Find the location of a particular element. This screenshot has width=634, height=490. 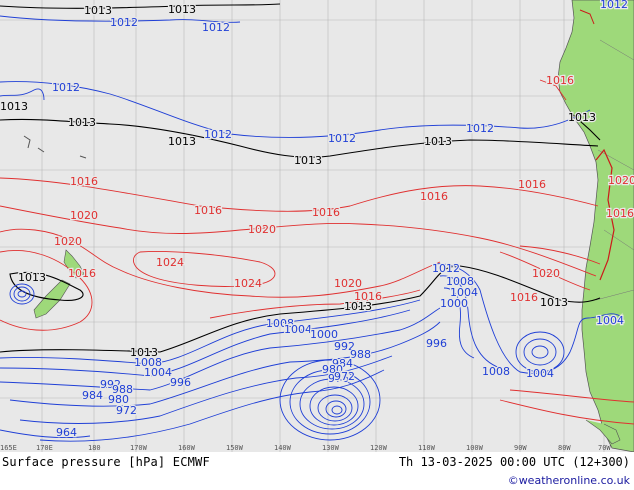

isobar-label: 976 is located at coordinates (338, 378).